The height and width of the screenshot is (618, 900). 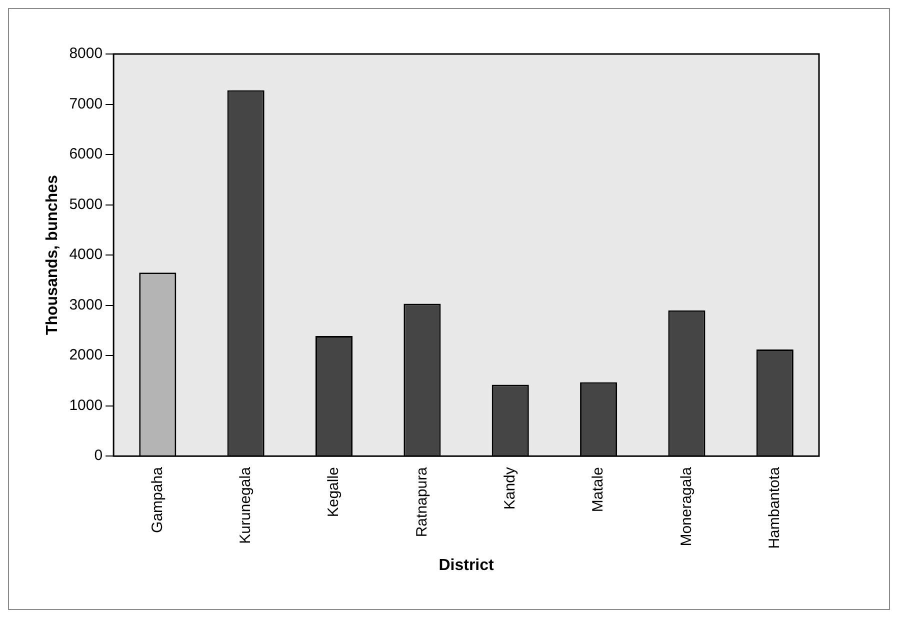 What do you see at coordinates (86, 103) in the screenshot?
I see `y-tick-label: 7000` at bounding box center [86, 103].